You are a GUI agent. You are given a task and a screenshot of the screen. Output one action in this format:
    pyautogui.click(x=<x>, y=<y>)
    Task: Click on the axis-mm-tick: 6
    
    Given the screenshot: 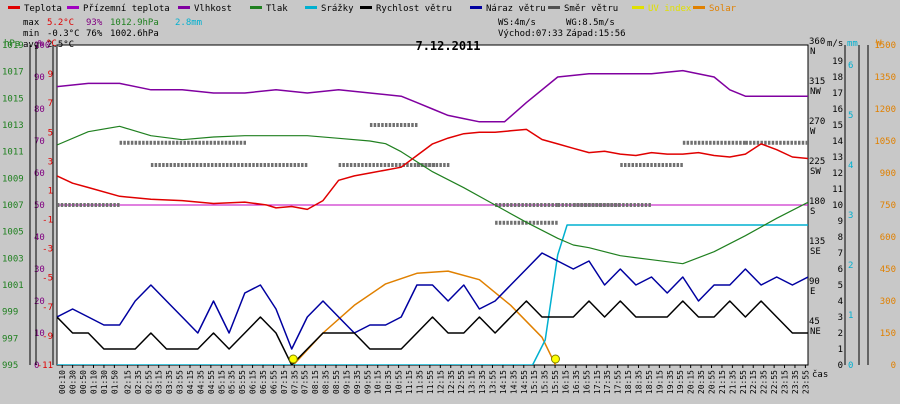 What is the action you would take?
    pyautogui.click(x=850, y=66)
    